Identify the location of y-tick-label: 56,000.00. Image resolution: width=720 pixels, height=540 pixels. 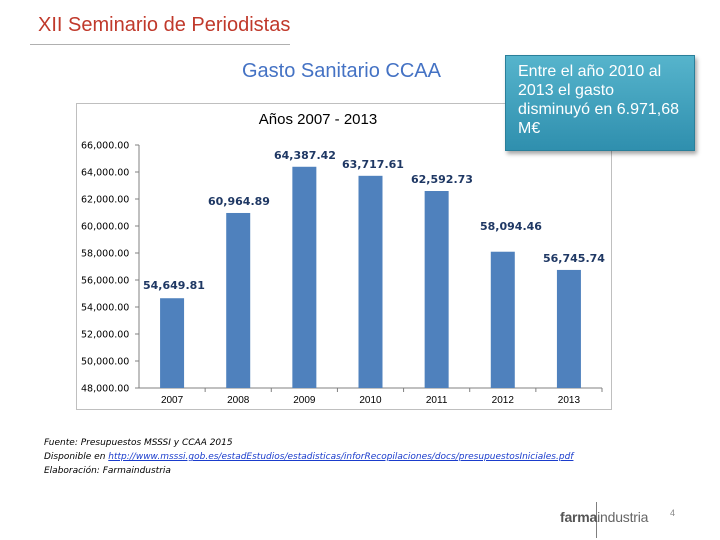
(105, 281).